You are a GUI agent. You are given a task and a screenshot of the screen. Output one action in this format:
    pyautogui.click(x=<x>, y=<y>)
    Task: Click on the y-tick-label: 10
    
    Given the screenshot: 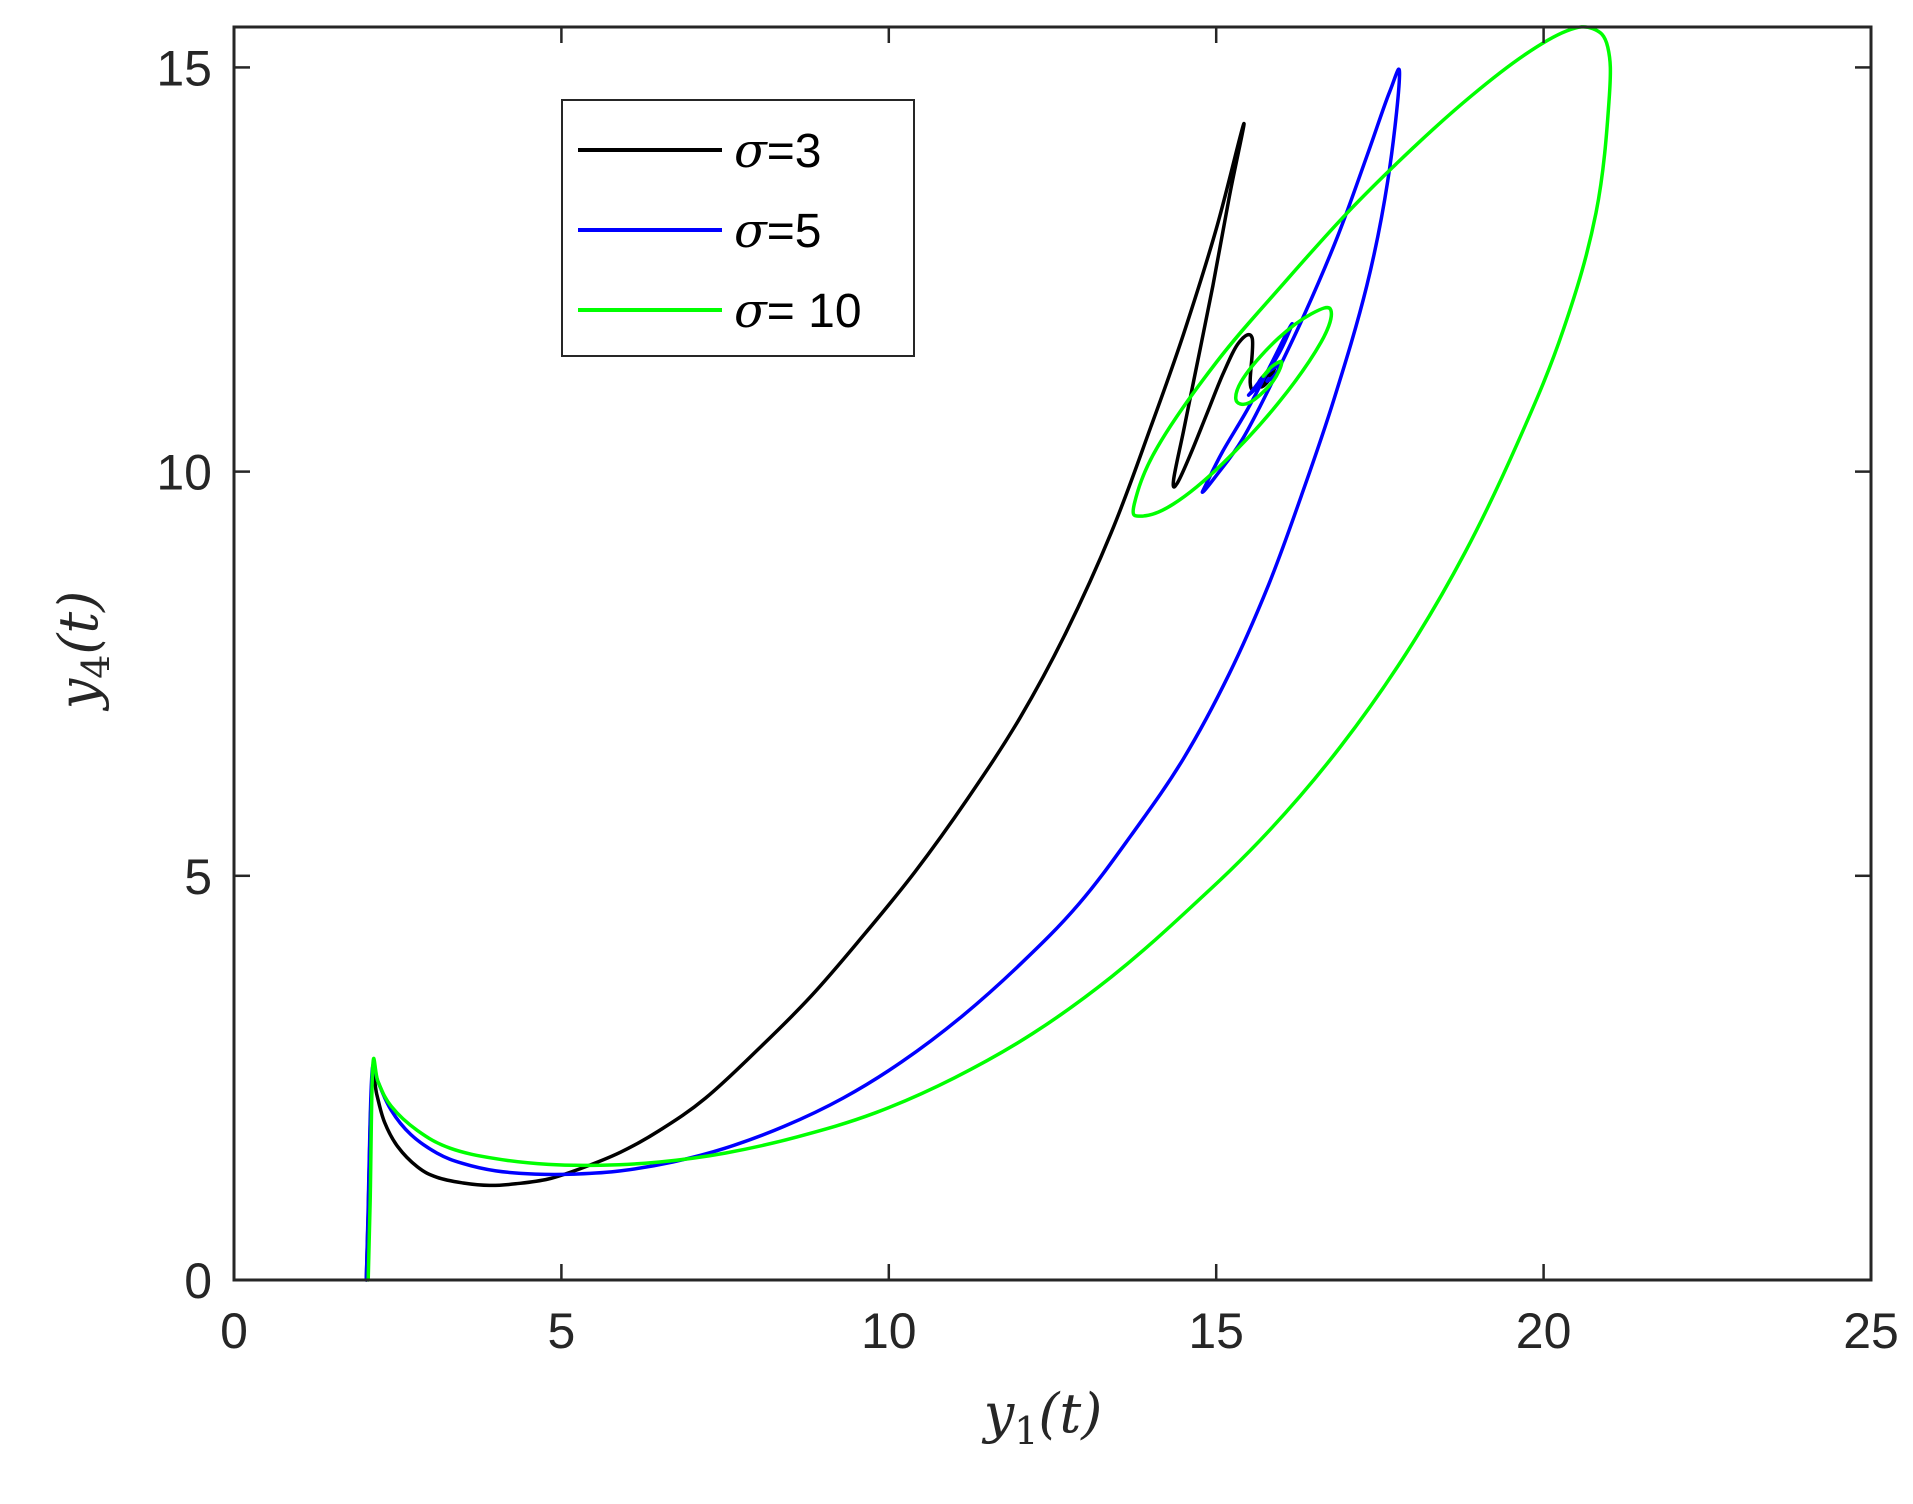 What is the action you would take?
    pyautogui.click(x=184, y=473)
    